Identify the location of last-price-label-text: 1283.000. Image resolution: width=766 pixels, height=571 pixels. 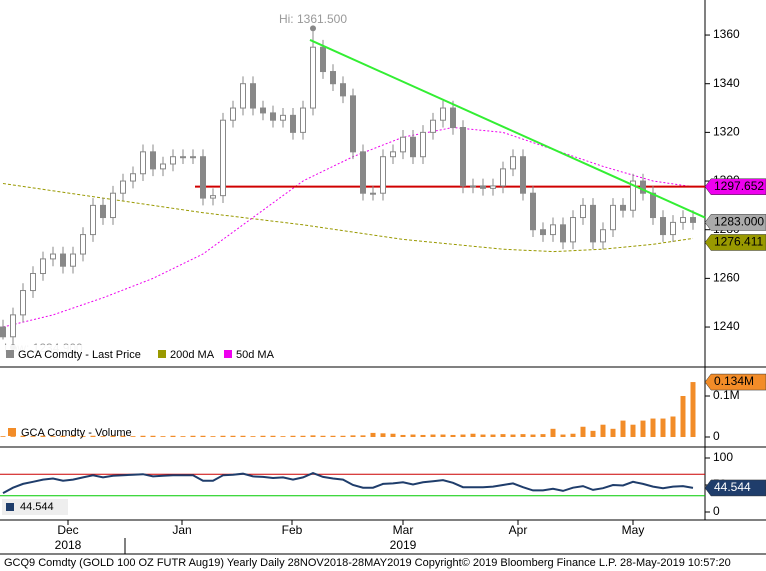
(739, 222).